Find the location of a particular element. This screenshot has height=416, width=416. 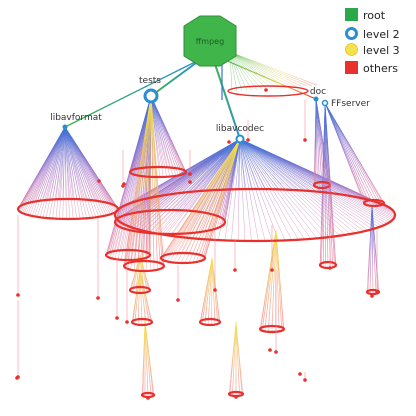

low-6-fan-lines is located at coordinates (236, 358).